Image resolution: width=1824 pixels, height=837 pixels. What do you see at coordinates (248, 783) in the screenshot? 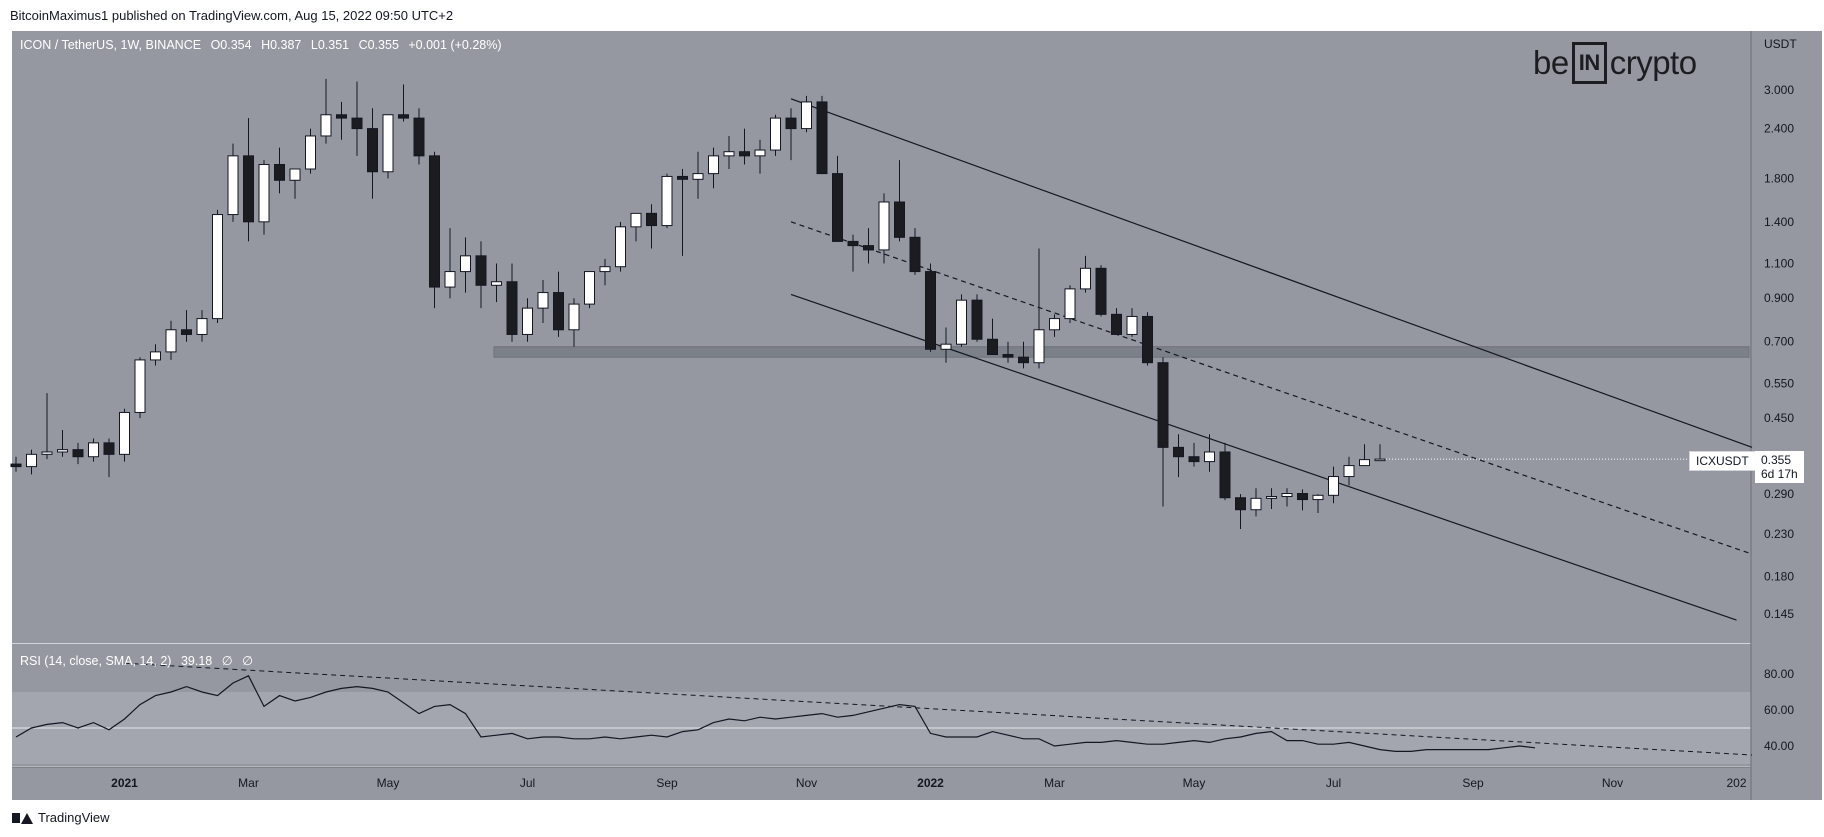
I see `time-tick-label: Mar` at bounding box center [248, 783].